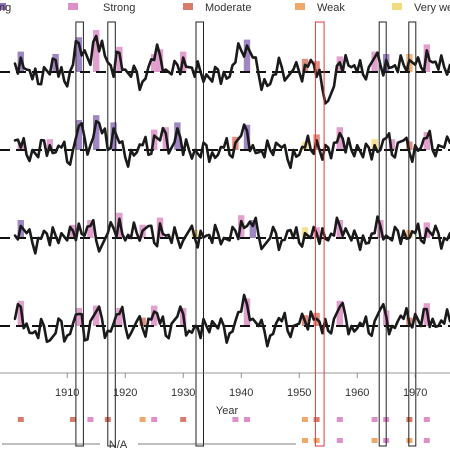 Image resolution: width=450 pixels, height=450 pixels. What do you see at coordinates (231, 320) in the screenshot?
I see `series-line-panel4` at bounding box center [231, 320].